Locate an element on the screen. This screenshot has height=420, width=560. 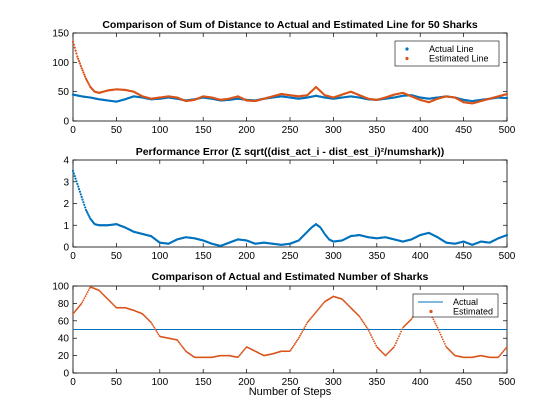
series-estimated is located at coordinates (290, 322).